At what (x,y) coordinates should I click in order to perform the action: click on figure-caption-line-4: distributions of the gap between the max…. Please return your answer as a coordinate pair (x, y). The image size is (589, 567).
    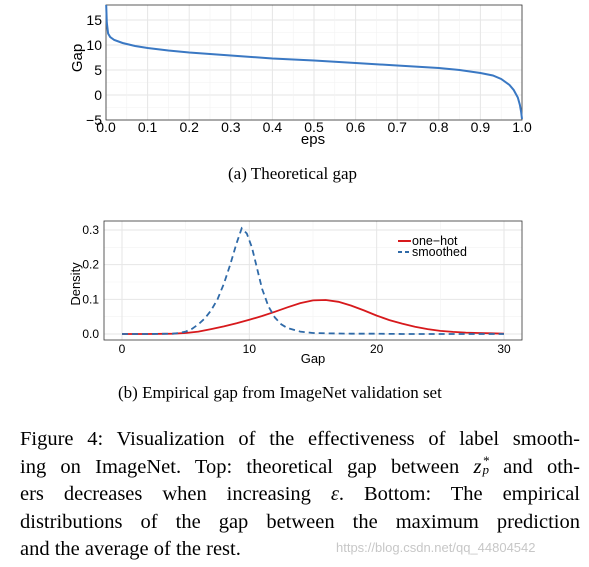
    Looking at the image, I should click on (300, 521).